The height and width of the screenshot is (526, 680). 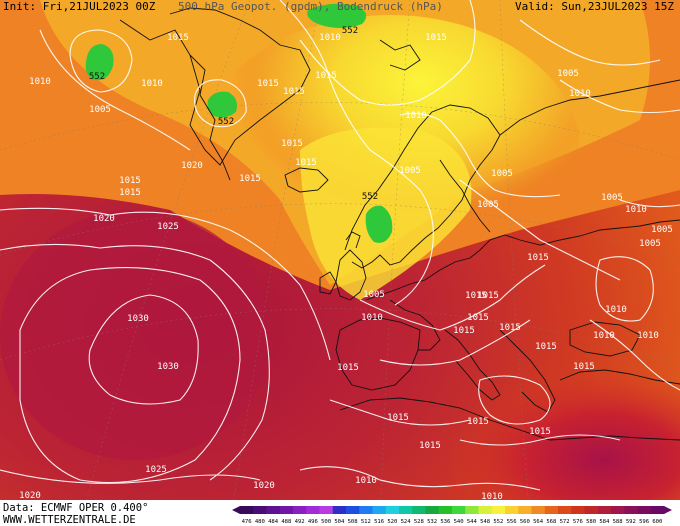 I want to click on colorbar-tick-label: 560, so click(x=525, y=522).